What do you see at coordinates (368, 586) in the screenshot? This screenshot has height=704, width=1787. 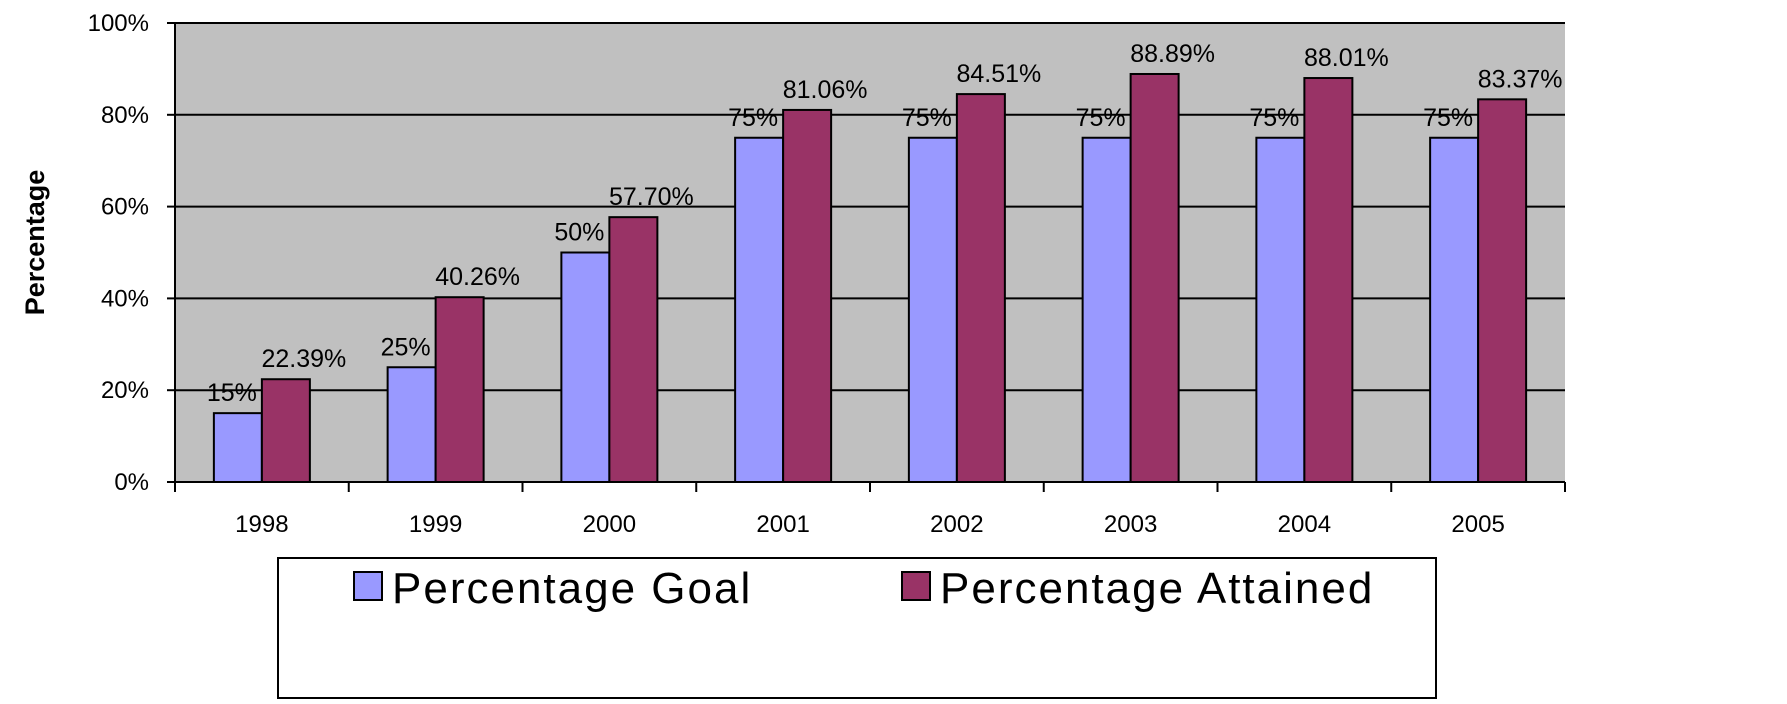 I see `legend-swatch-percentage-goal` at bounding box center [368, 586].